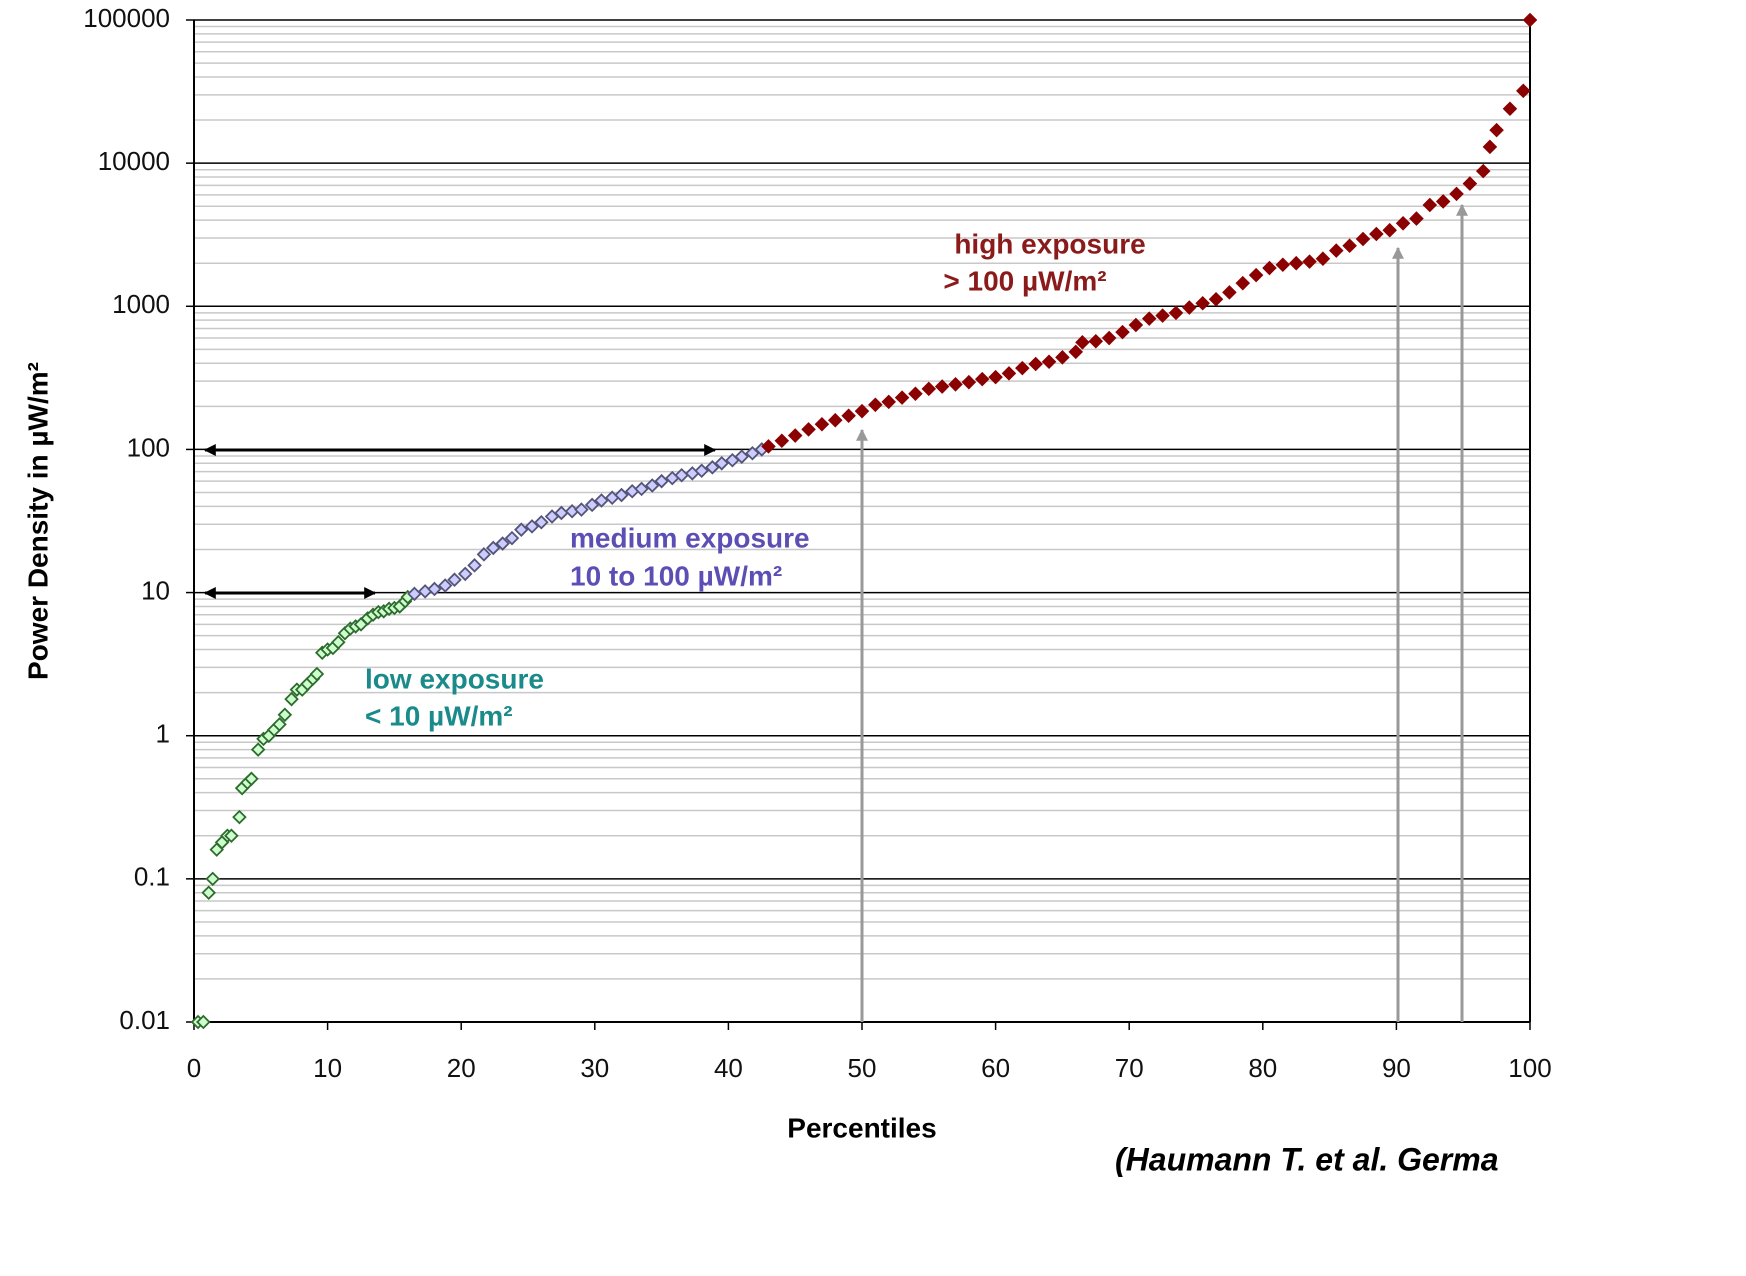  Describe the element at coordinates (1024, 280) in the screenshot. I see `annotation: > 100 µW/m²` at that location.